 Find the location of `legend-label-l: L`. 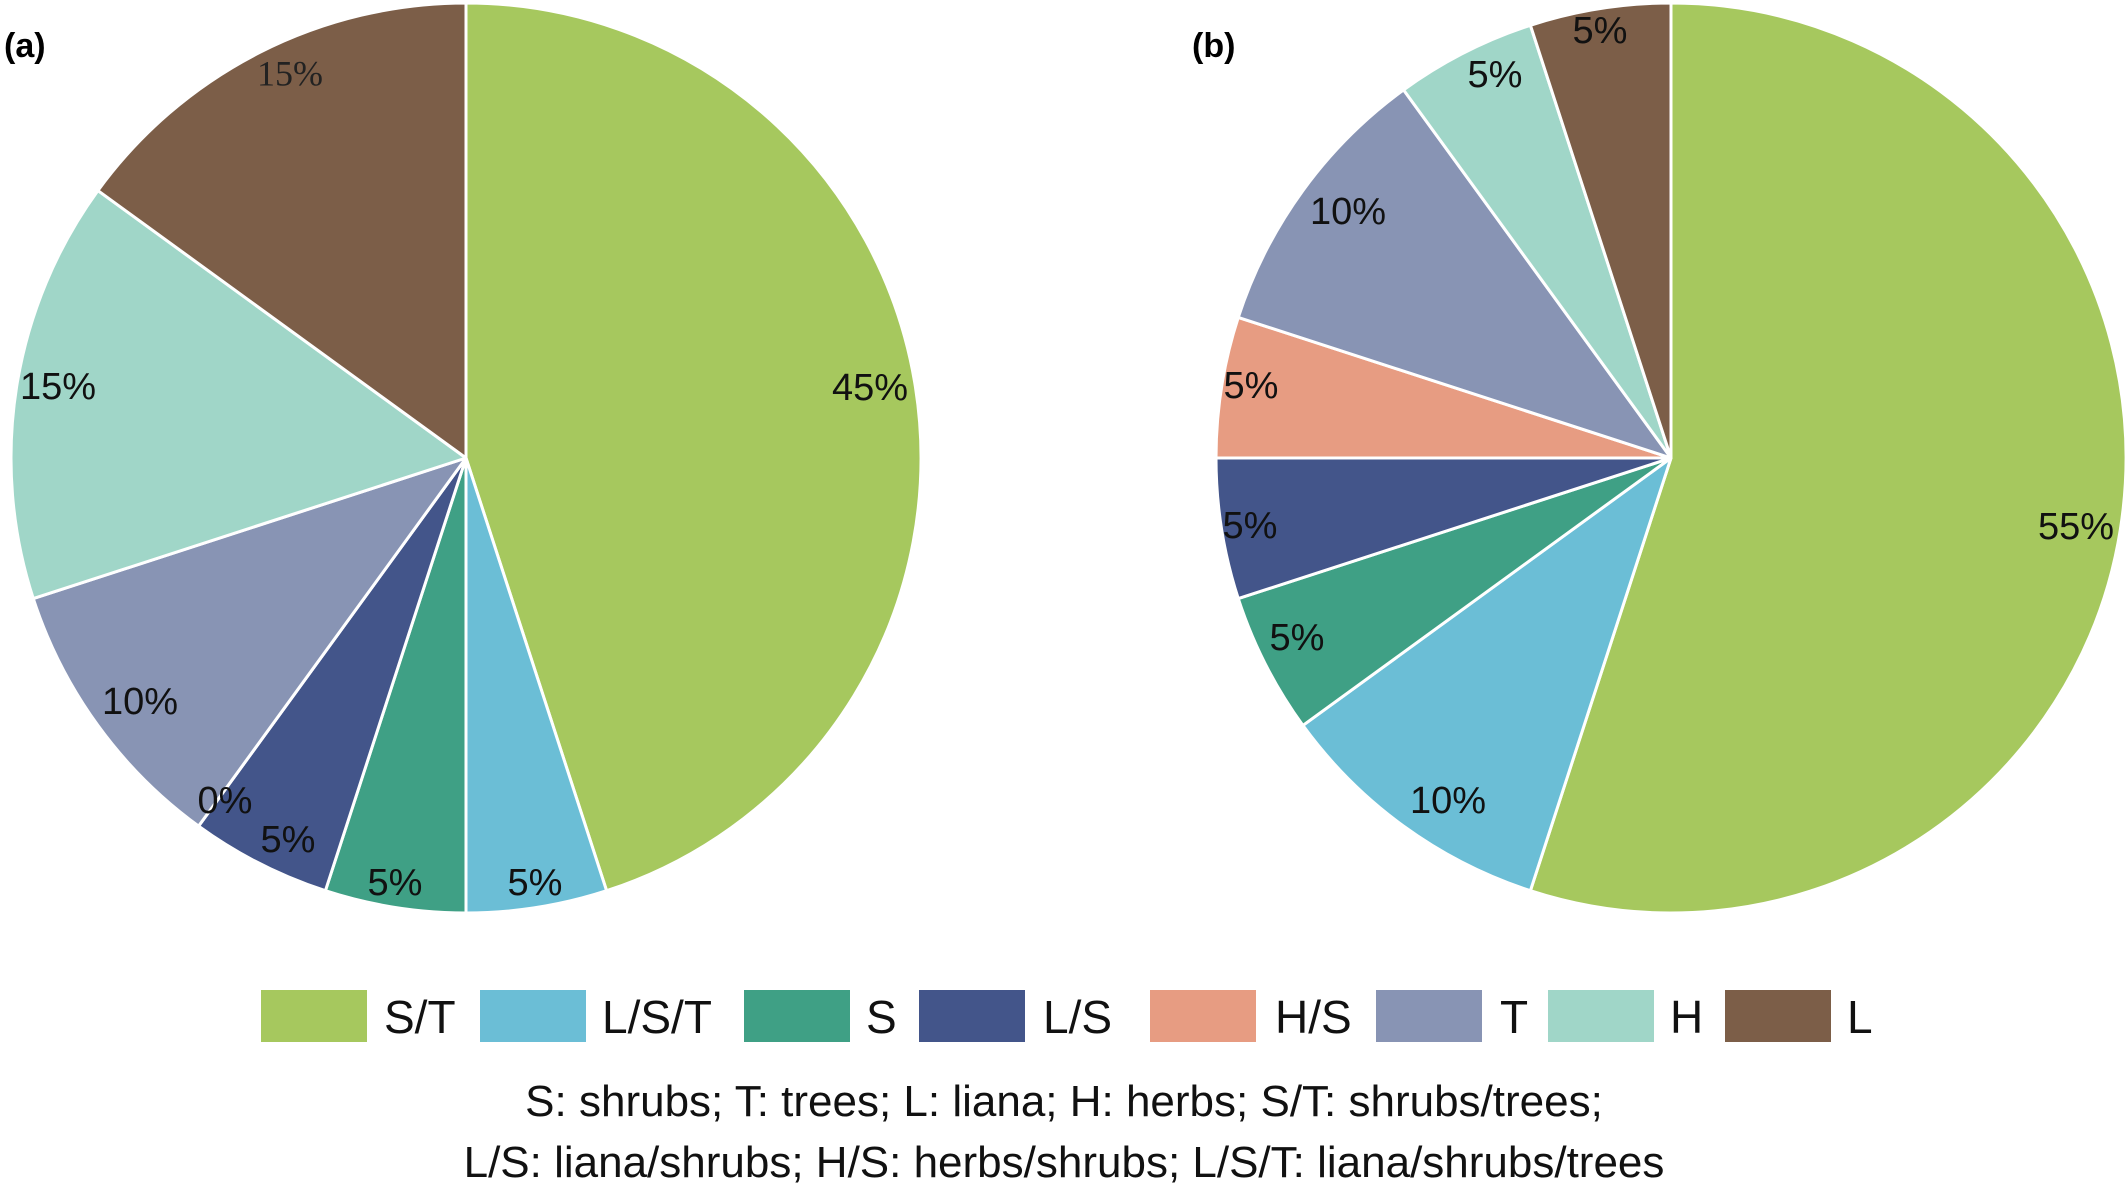

legend-label-l: L is located at coordinates (1860, 1017).